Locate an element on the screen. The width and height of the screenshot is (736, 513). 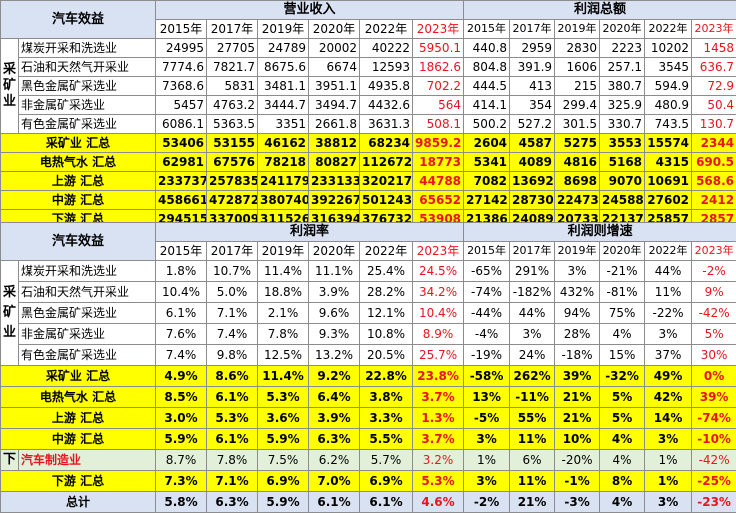
value-cell: 3951.1 is located at coordinates (334, 86).